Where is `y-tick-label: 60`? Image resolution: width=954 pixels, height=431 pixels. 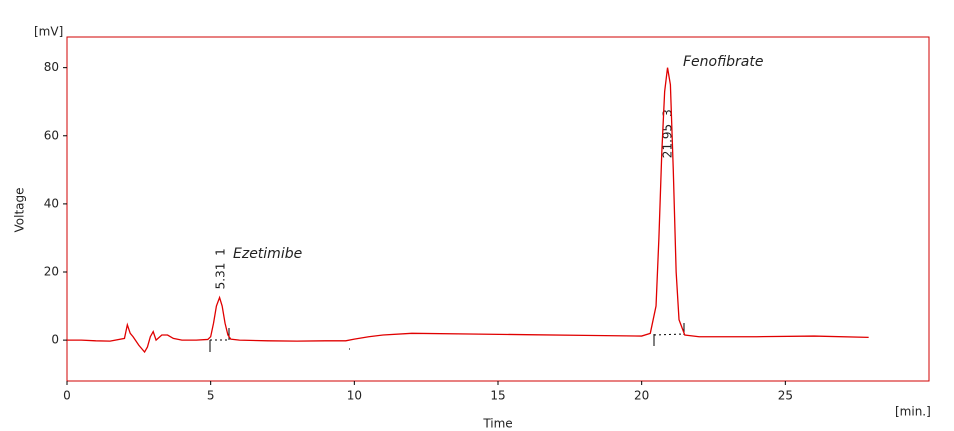 y-tick-label: 60 is located at coordinates (51, 135).